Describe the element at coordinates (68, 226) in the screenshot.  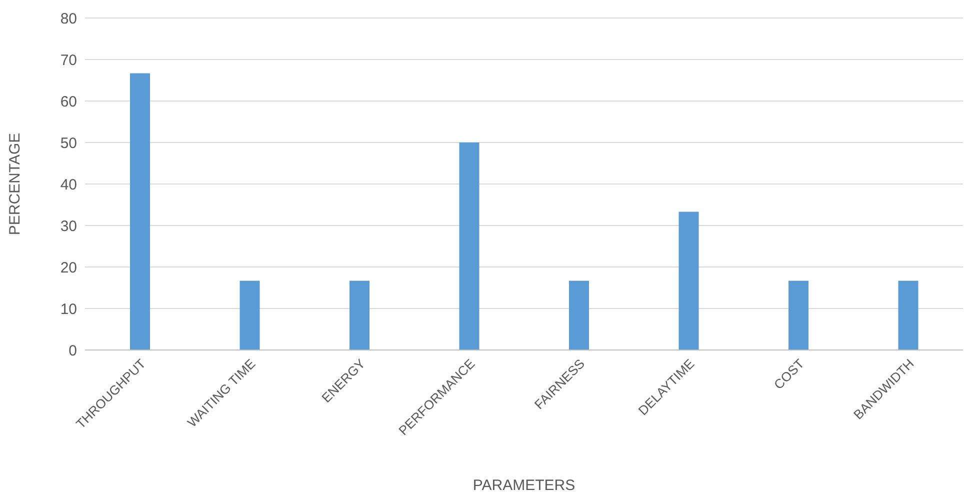
I see `y-tick-label: 30` at that location.